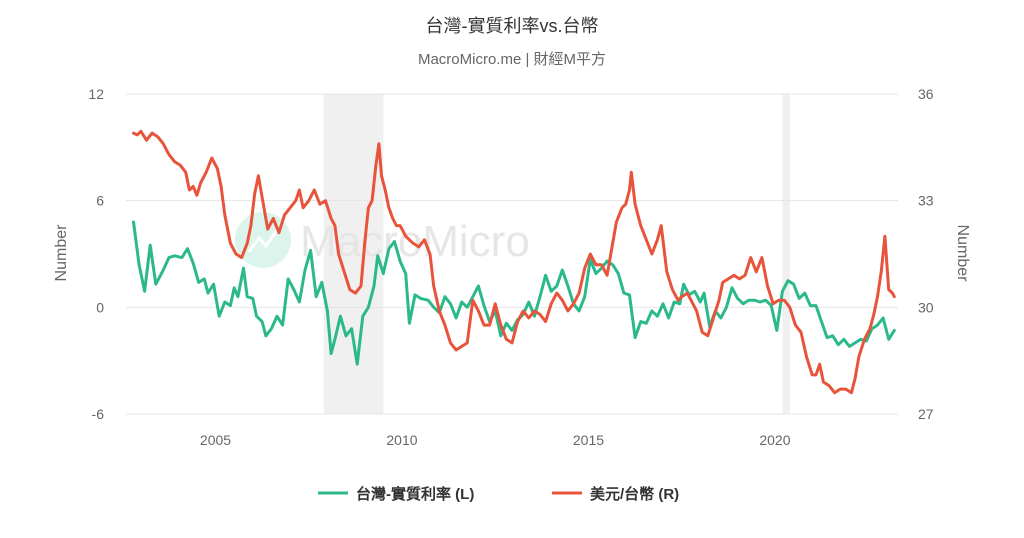  I want to click on left-tick-label: 0, so click(100, 307).